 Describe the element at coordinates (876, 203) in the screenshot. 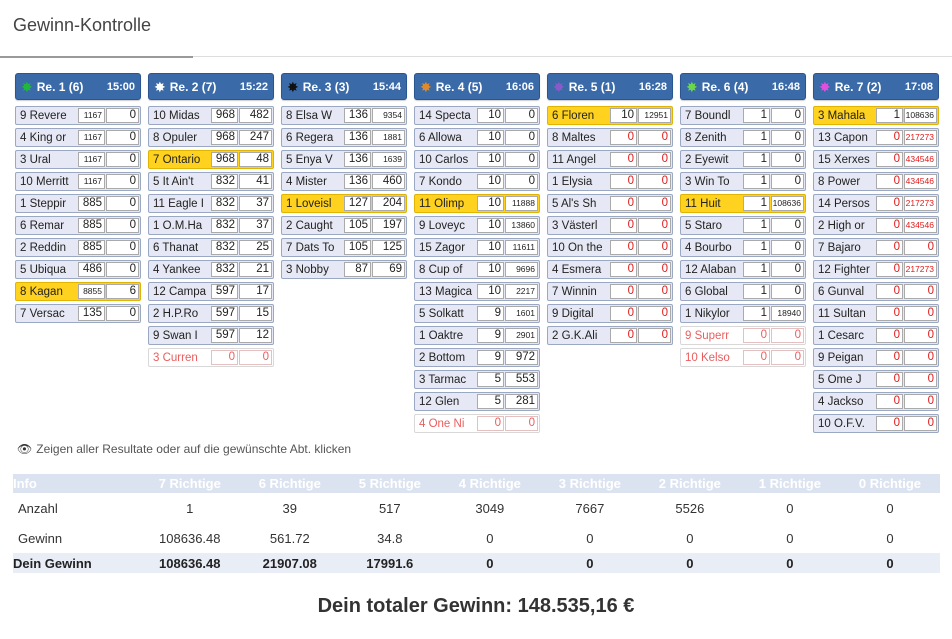

I see `runner-row: 14 Persos 0 217273` at that location.